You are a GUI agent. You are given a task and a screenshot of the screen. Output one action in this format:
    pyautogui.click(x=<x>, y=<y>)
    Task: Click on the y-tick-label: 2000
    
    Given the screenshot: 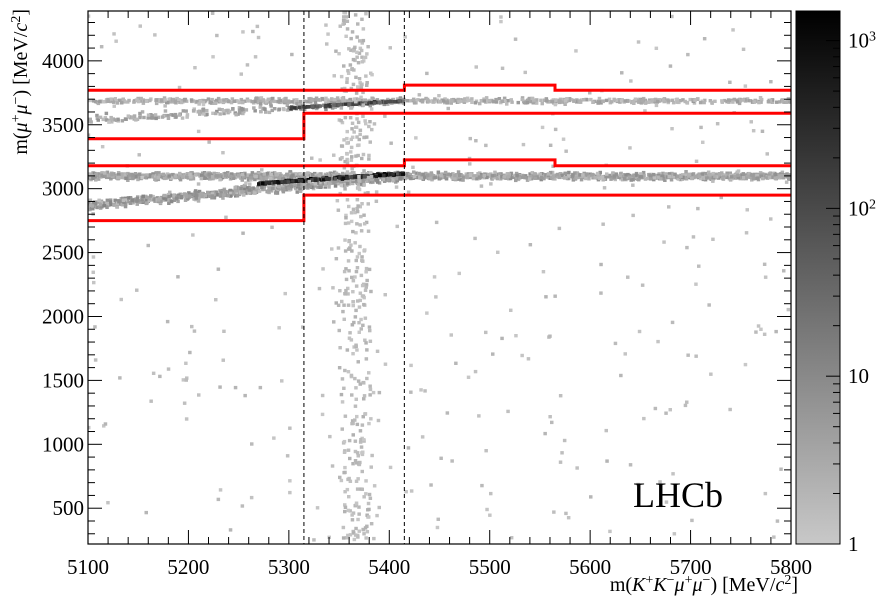 What is the action you would take?
    pyautogui.click(x=63, y=316)
    